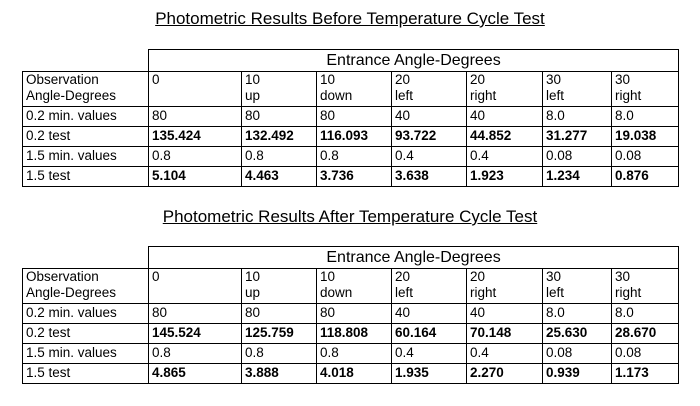 The width and height of the screenshot is (700, 406). Describe the element at coordinates (279, 333) in the screenshot. I see `table-cell: 125.759` at that location.